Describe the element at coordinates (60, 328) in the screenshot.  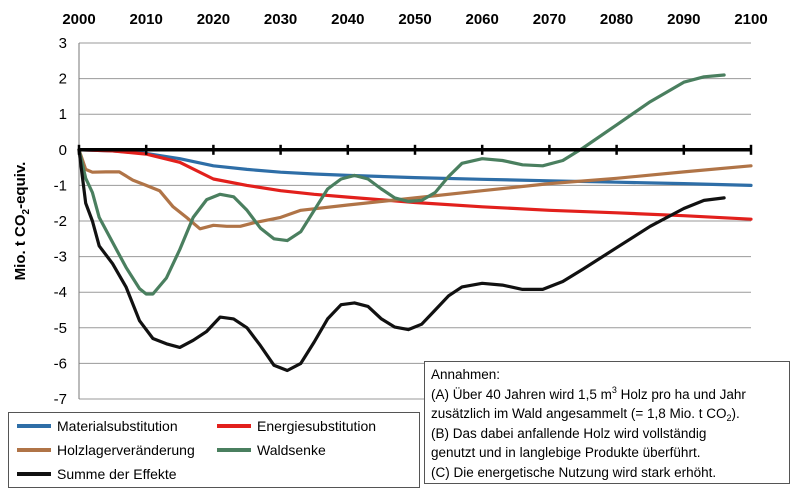
I see `y-tick-label: -5` at that location.